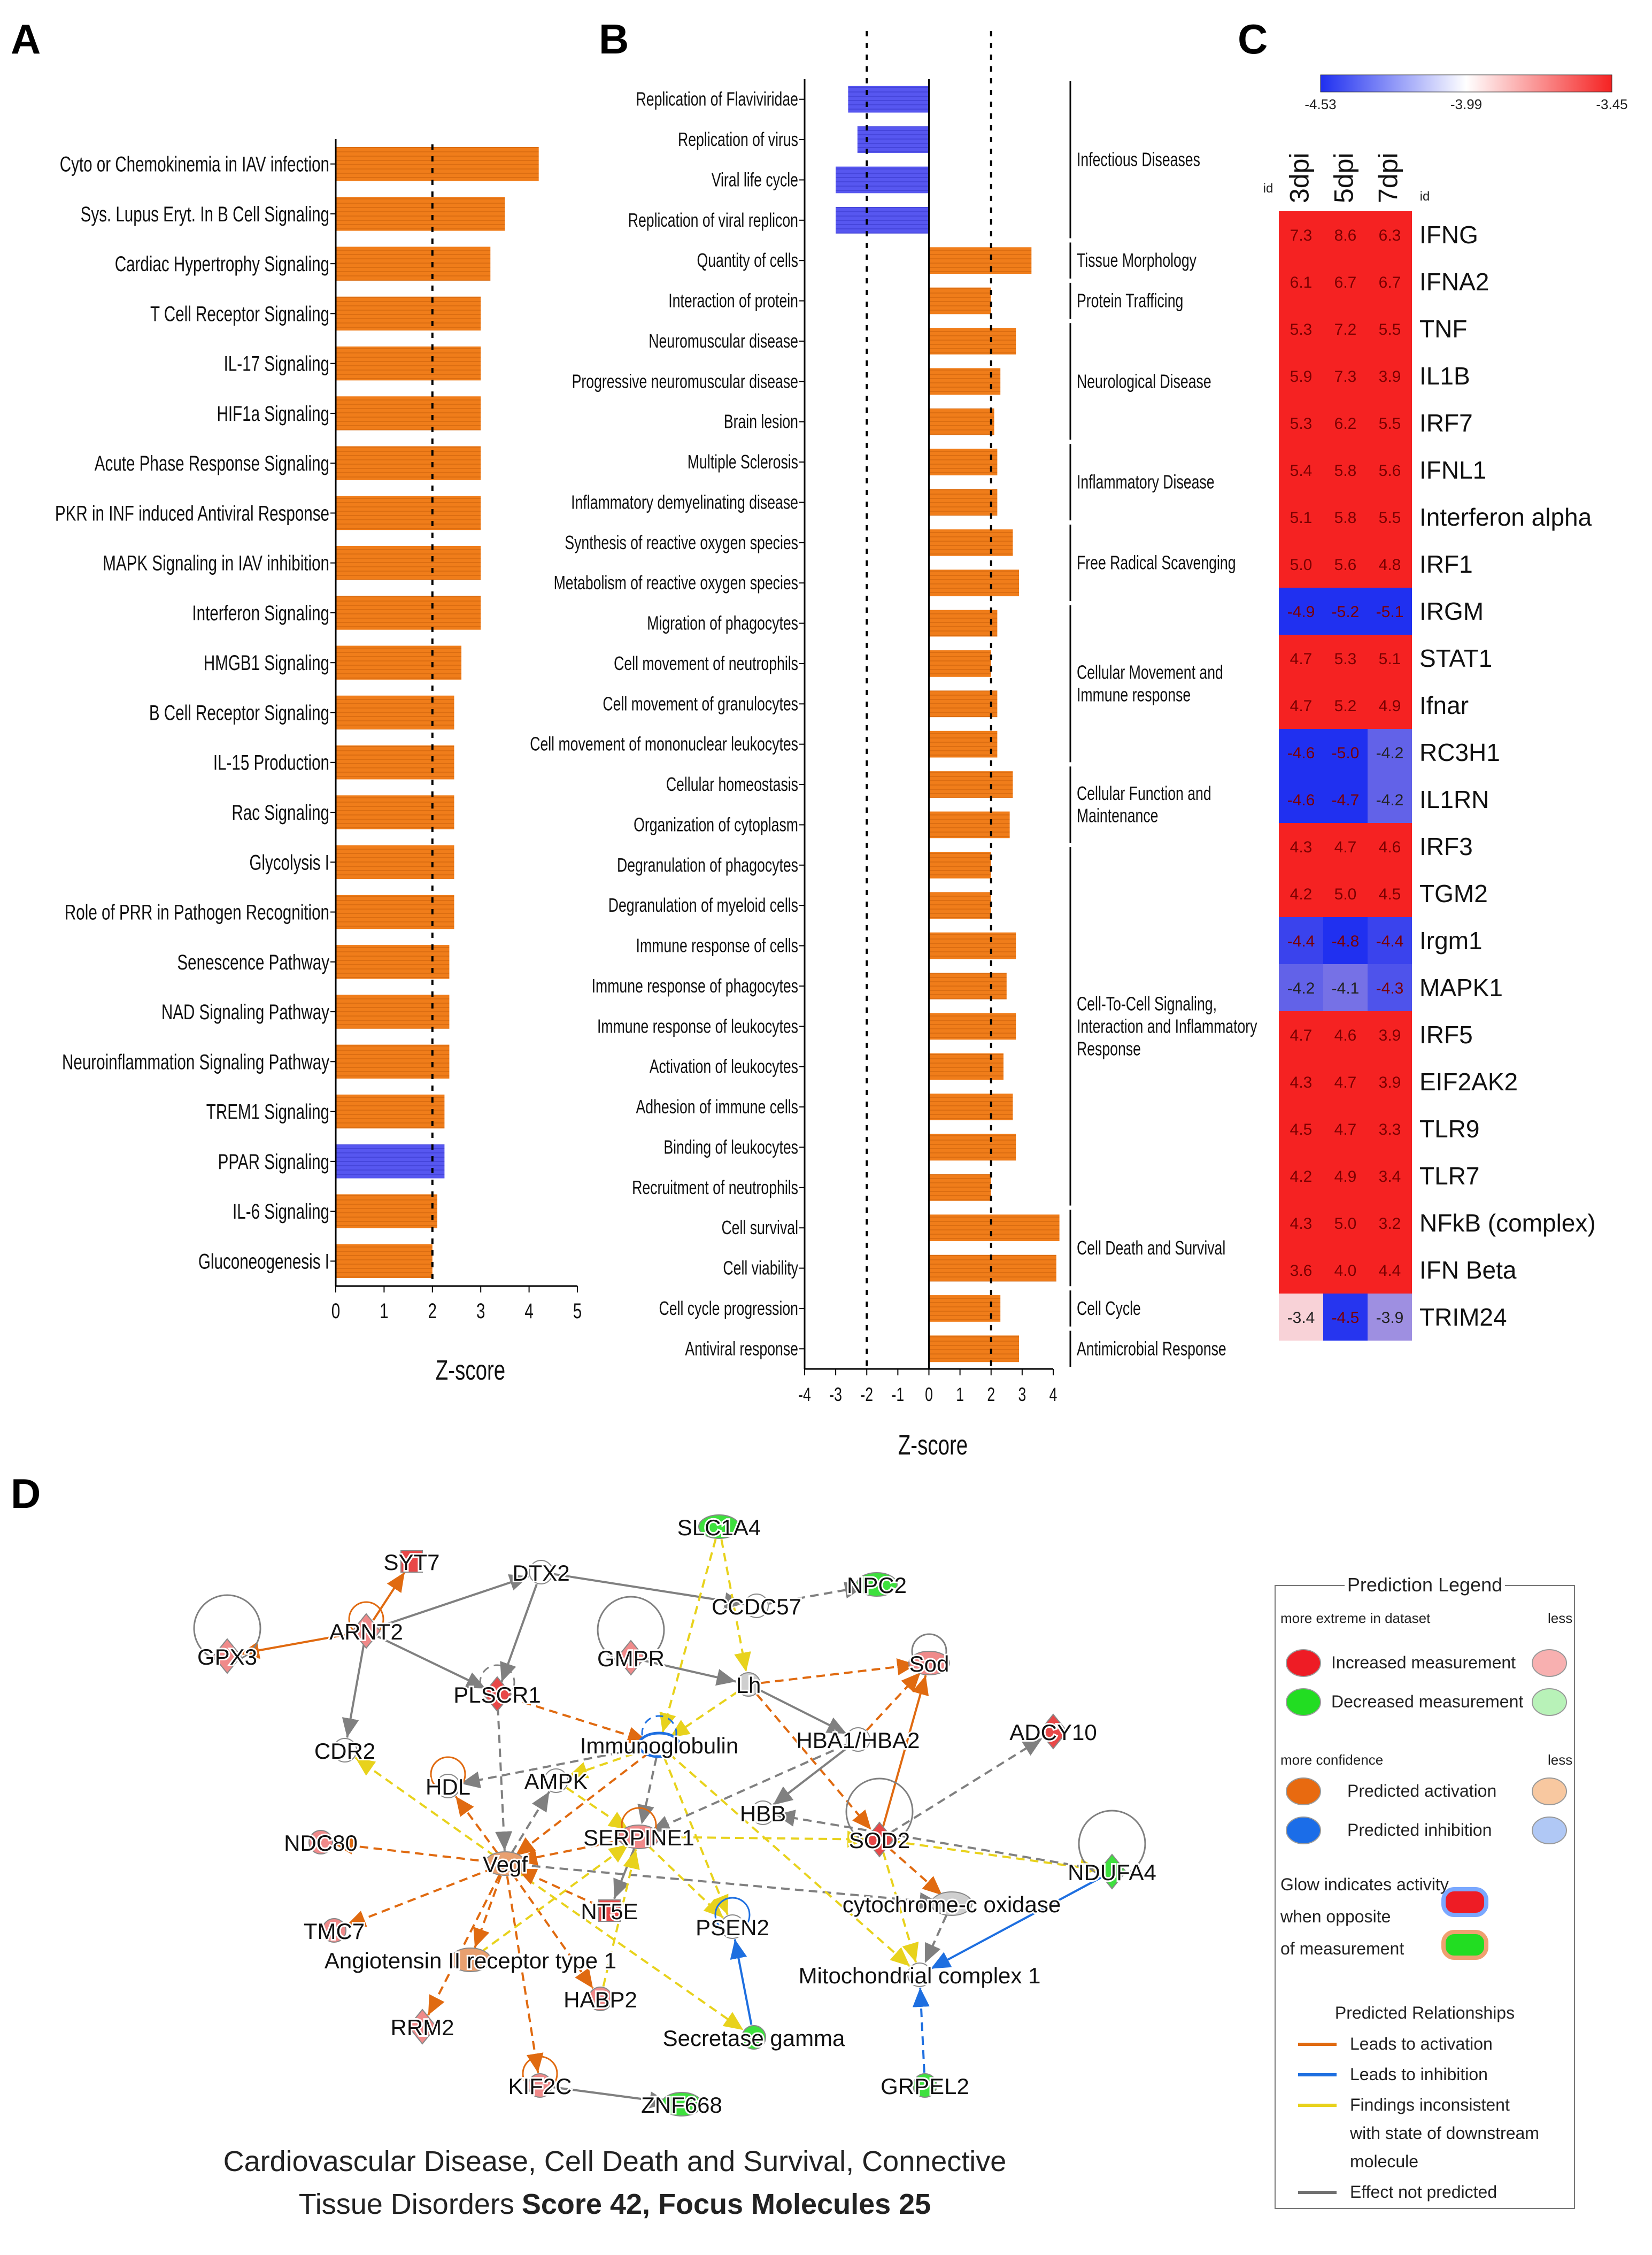 The image size is (1652, 2255). What do you see at coordinates (470, 1961) in the screenshot?
I see `node-label-27: Angiotensin II receptor type 1` at bounding box center [470, 1961].